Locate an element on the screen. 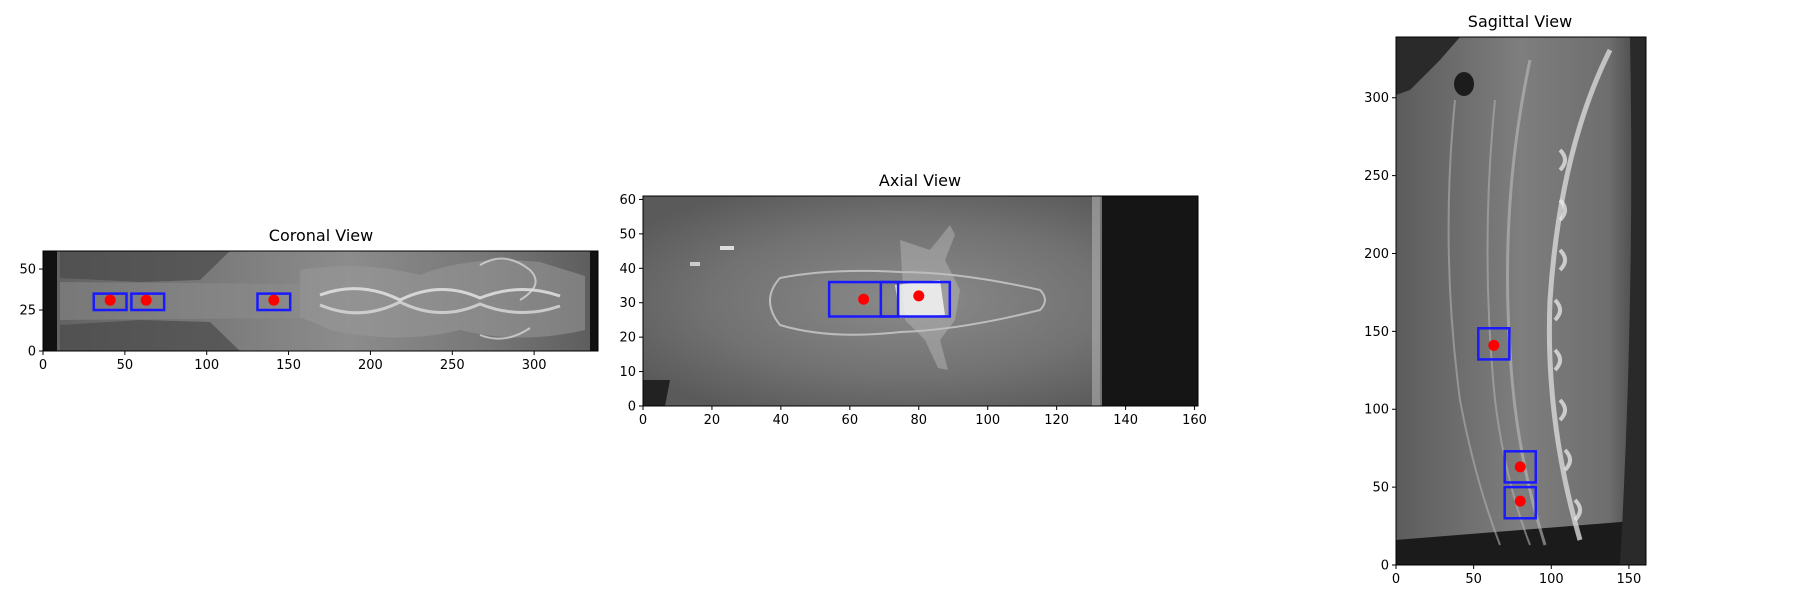 The image size is (1800, 600). coronal-xtick-label: 0 is located at coordinates (43, 365).